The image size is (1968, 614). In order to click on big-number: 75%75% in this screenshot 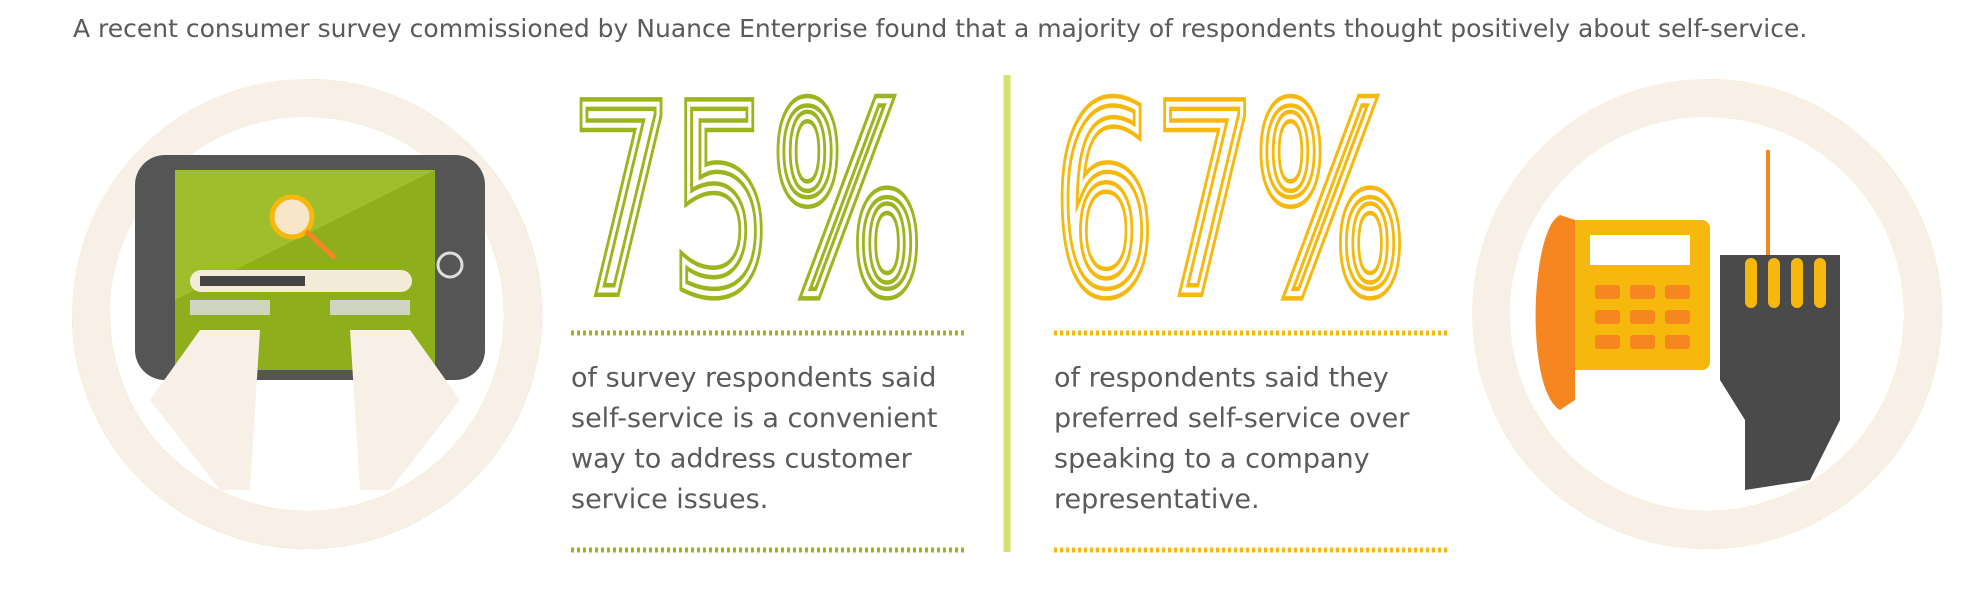, I will do `click(746, 203)`.